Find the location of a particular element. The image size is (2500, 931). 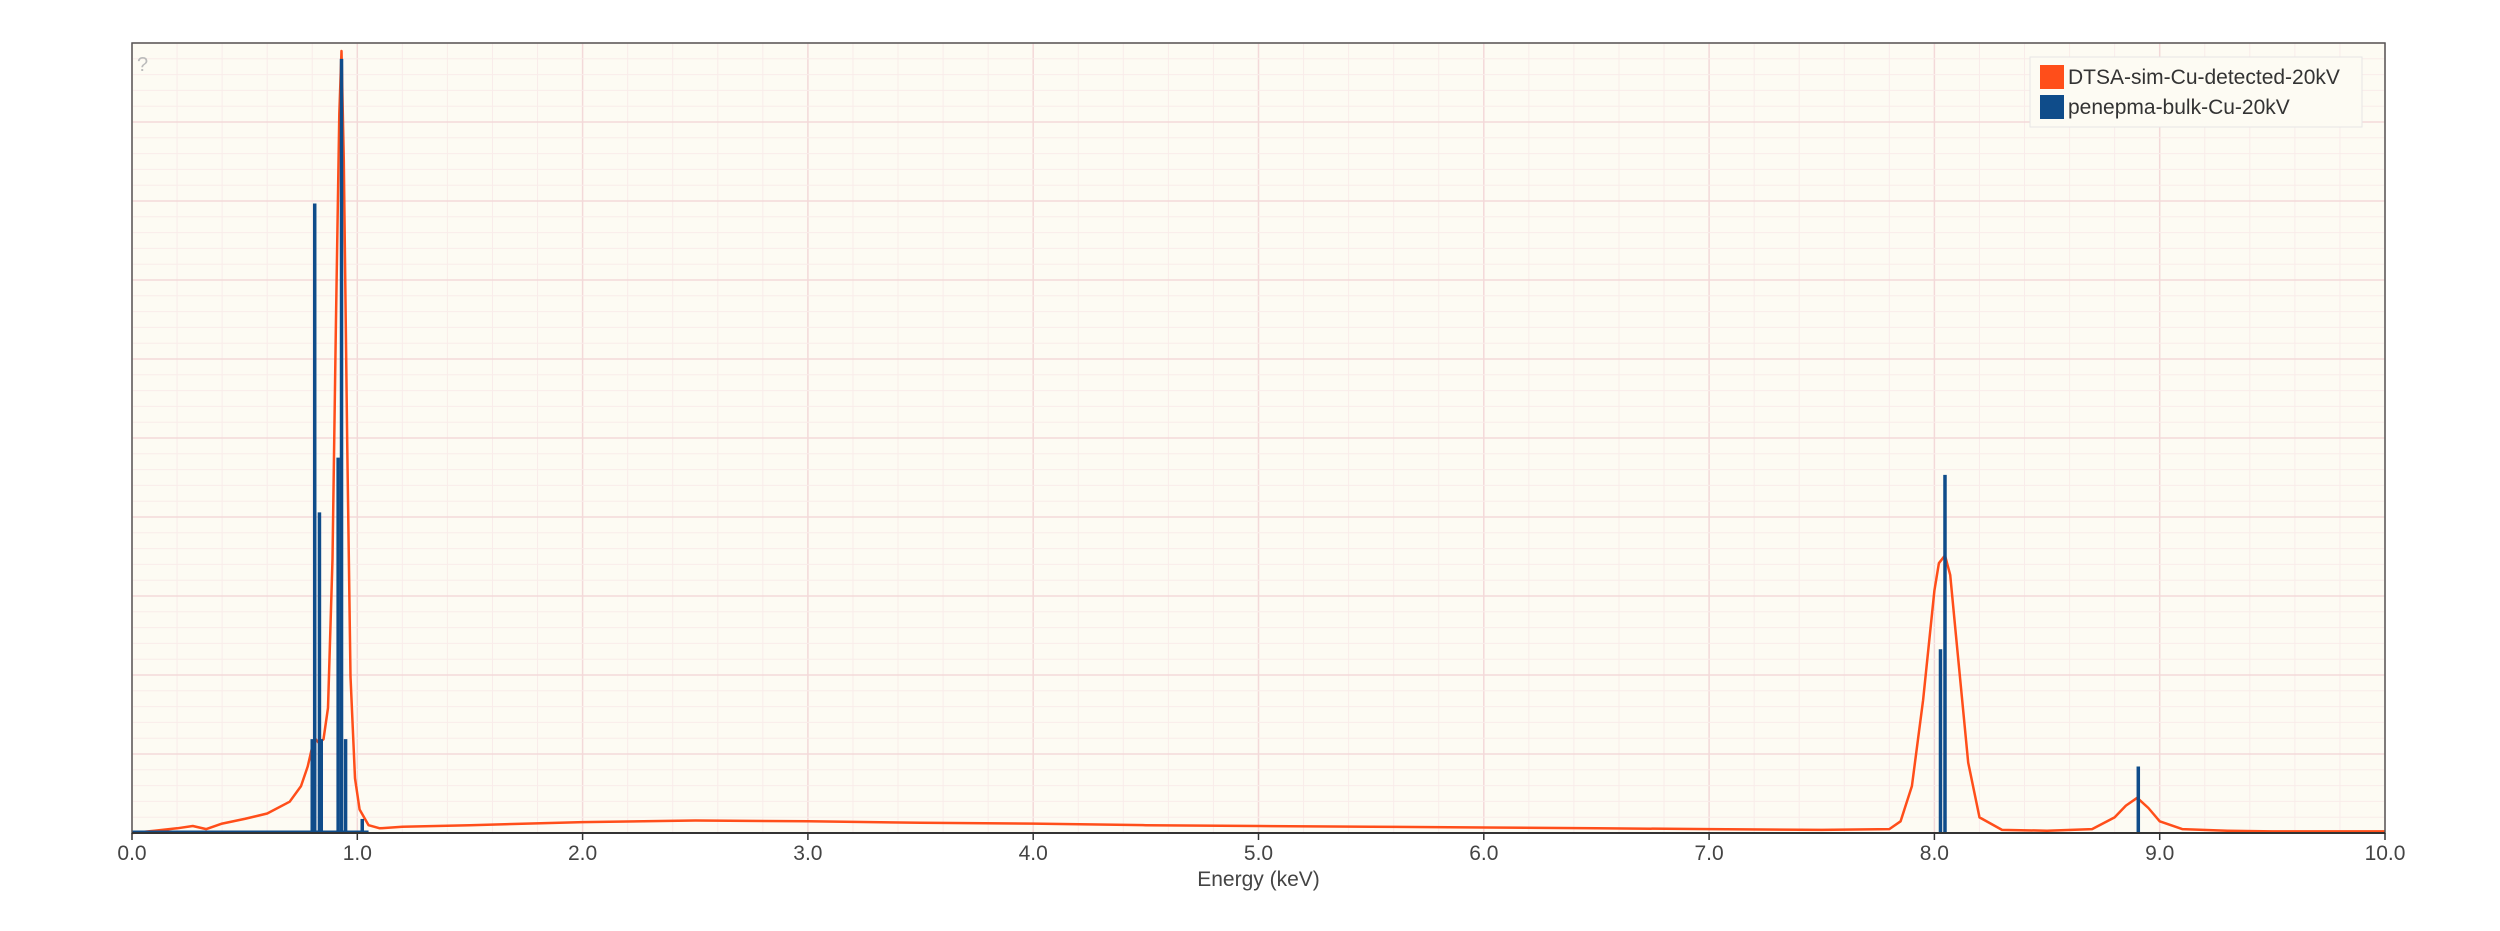

x-tick-label: 1.0 is located at coordinates (357, 853).